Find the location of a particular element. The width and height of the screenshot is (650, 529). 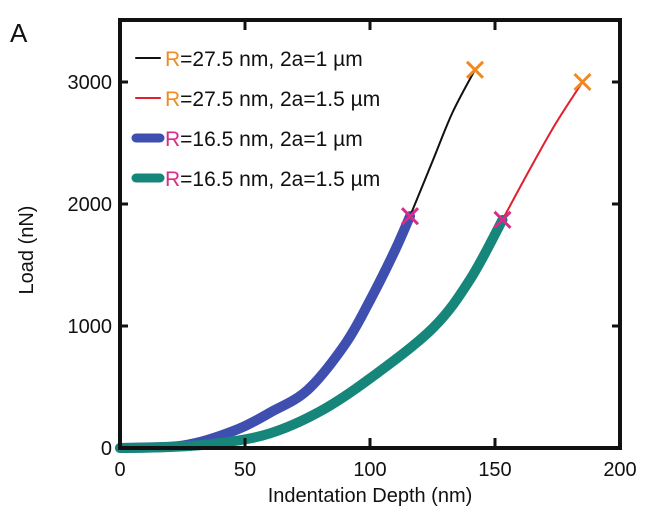

legend-item-2: R=27.5 nm, 2a=1.5 µm is located at coordinates (257, 99).